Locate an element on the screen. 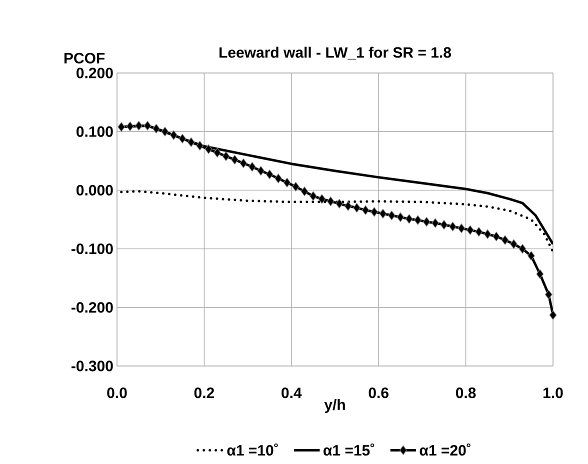 Image resolution: width=588 pixels, height=464 pixels. legend-label: α1 =15˚ is located at coordinates (349, 449).